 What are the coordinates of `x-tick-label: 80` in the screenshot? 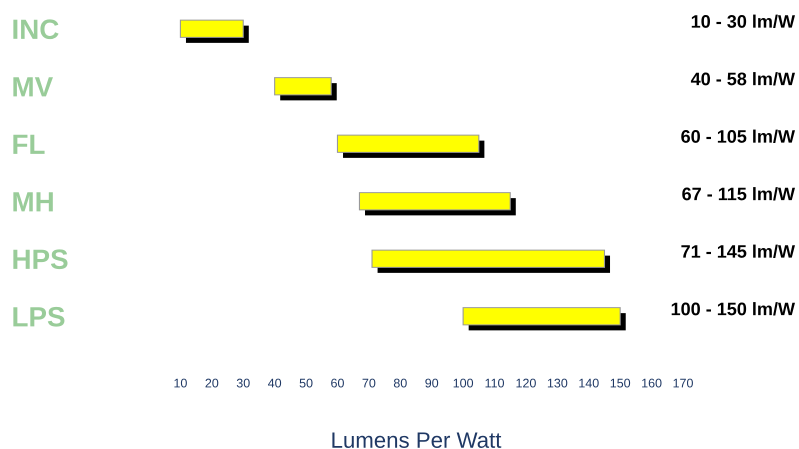 It's located at (400, 383).